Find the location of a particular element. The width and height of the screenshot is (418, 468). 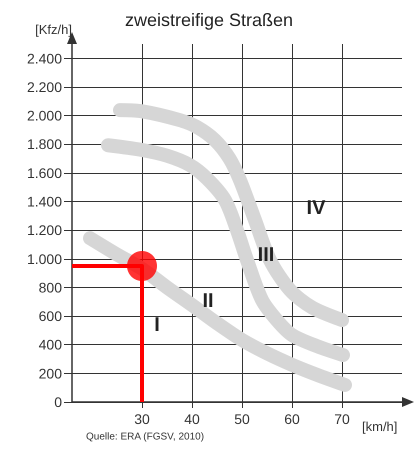

y-tick-label: 400 is located at coordinates (50, 344).